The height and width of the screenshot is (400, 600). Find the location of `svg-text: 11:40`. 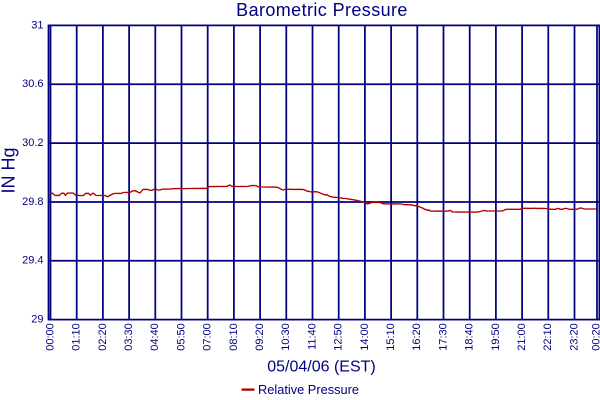

svg-text: 11:40 is located at coordinates (312, 336).